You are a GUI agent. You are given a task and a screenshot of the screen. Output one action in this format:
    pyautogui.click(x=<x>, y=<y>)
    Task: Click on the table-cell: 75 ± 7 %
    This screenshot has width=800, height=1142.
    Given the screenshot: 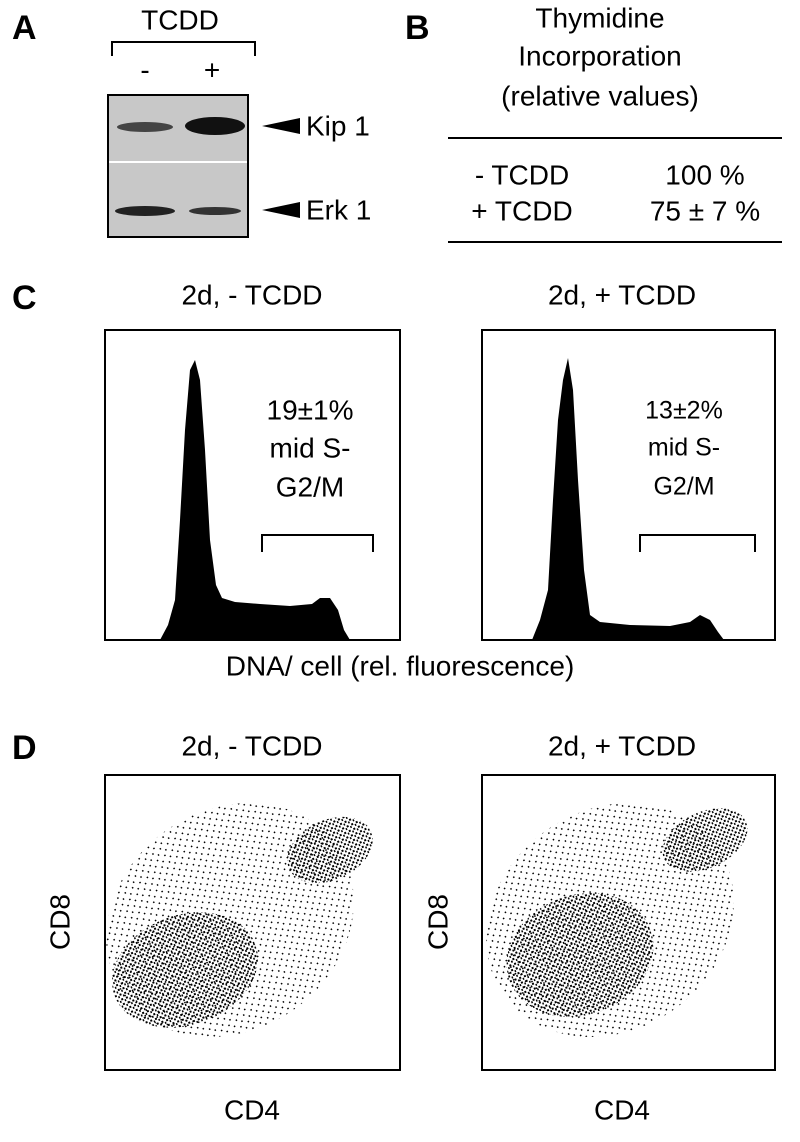 What is the action you would take?
    pyautogui.click(x=705, y=210)
    